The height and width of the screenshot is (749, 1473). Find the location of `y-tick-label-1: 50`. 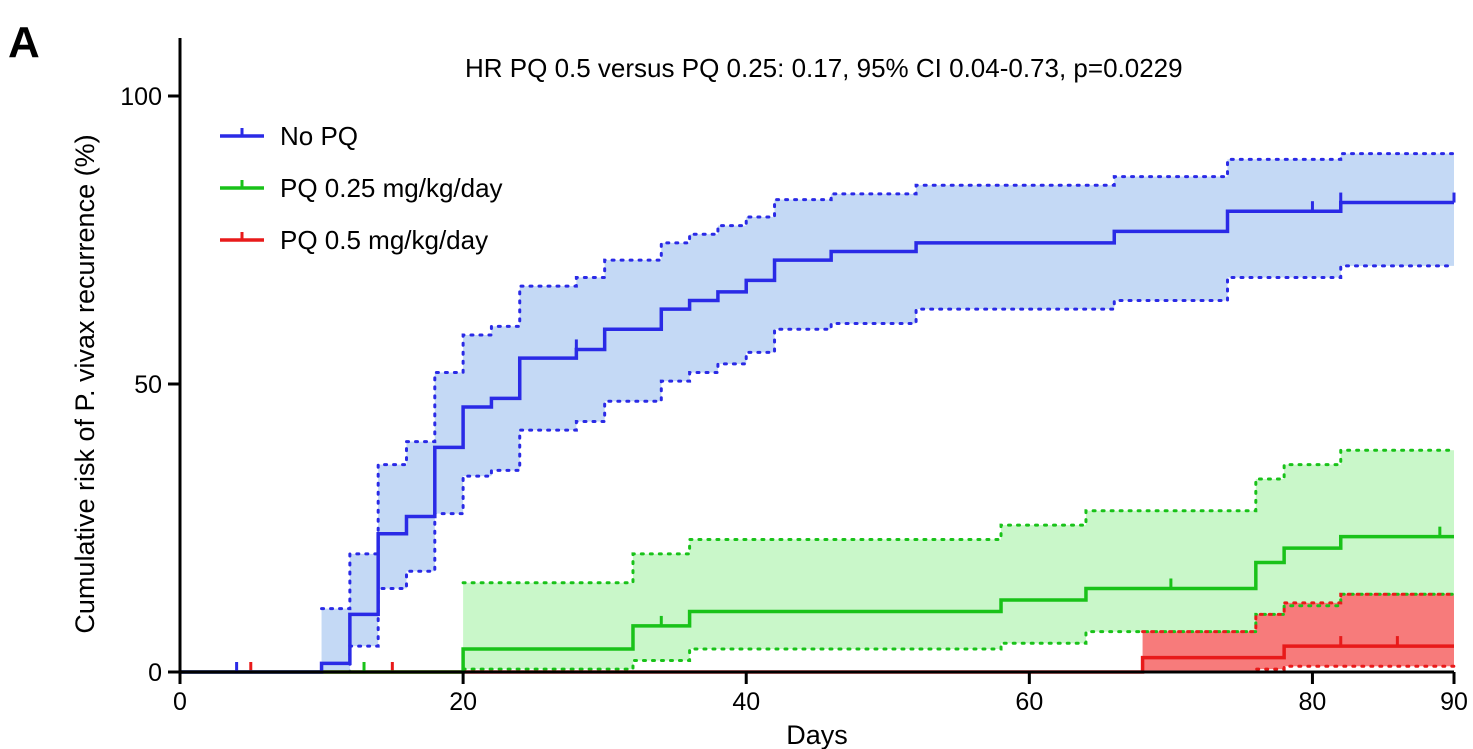

y-tick-label-1: 50 is located at coordinates (148, 385).